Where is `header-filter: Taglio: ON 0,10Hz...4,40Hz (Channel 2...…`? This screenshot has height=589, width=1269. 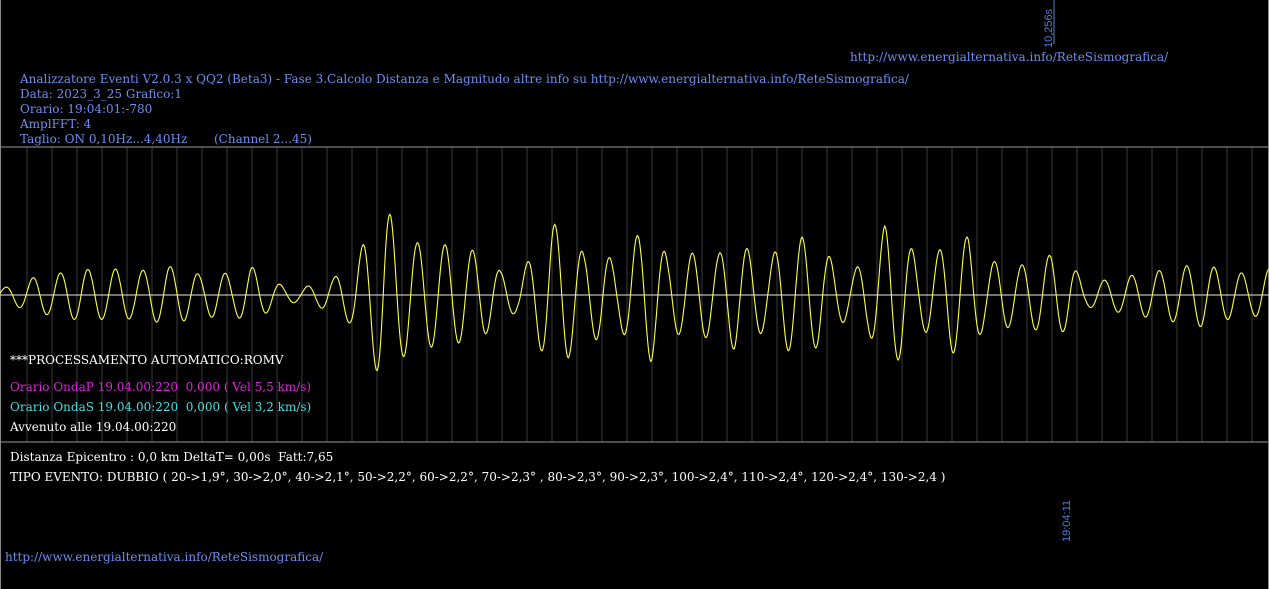
header-filter: Taglio: ON 0,10Hz...4,40Hz (Channel 2...… is located at coordinates (166, 139).